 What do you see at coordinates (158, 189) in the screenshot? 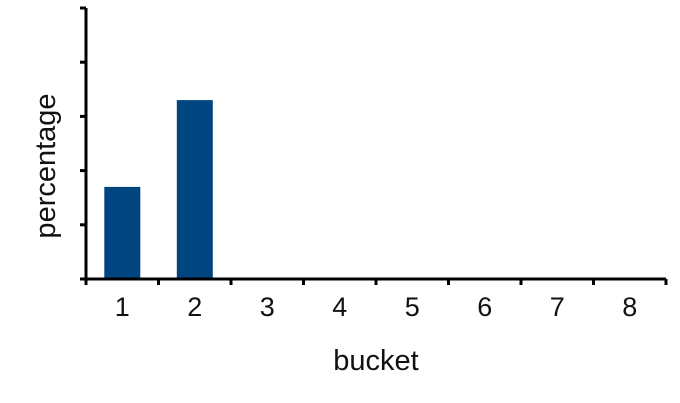
I see `bars-group` at bounding box center [158, 189].